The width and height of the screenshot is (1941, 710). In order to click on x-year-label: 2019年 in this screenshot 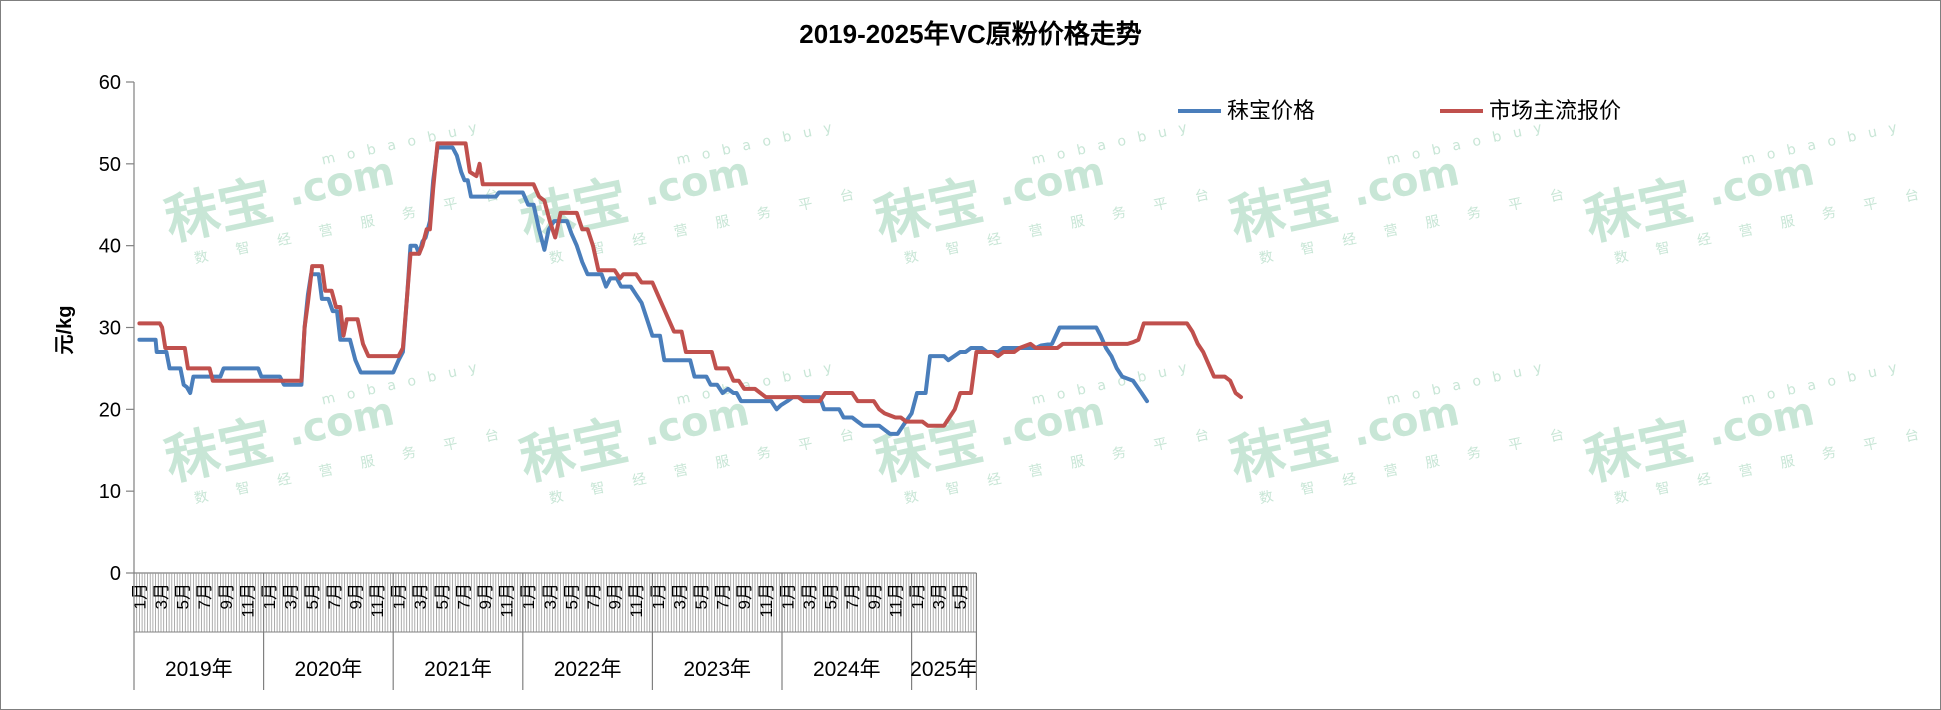, I will do `click(199, 669)`.